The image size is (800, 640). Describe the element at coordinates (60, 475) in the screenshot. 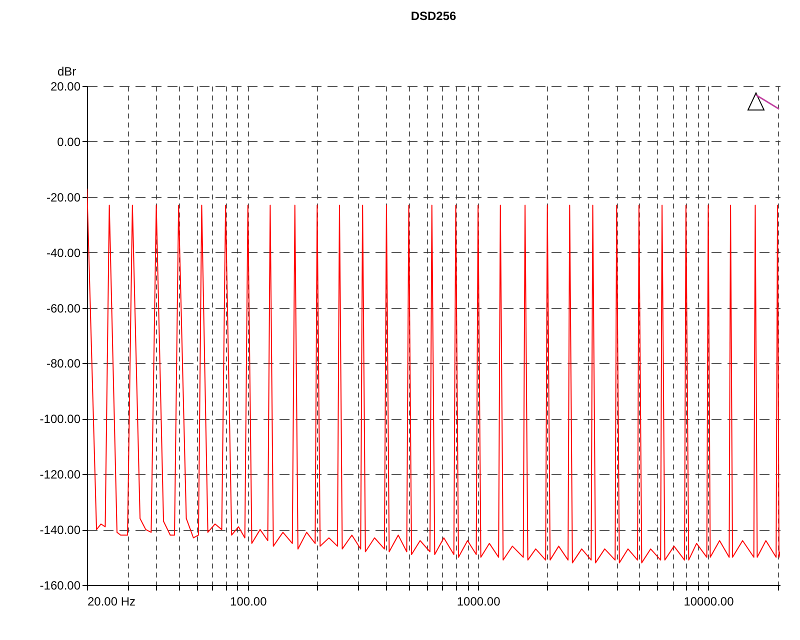

I see `y-tick-label: -120.00` at that location.